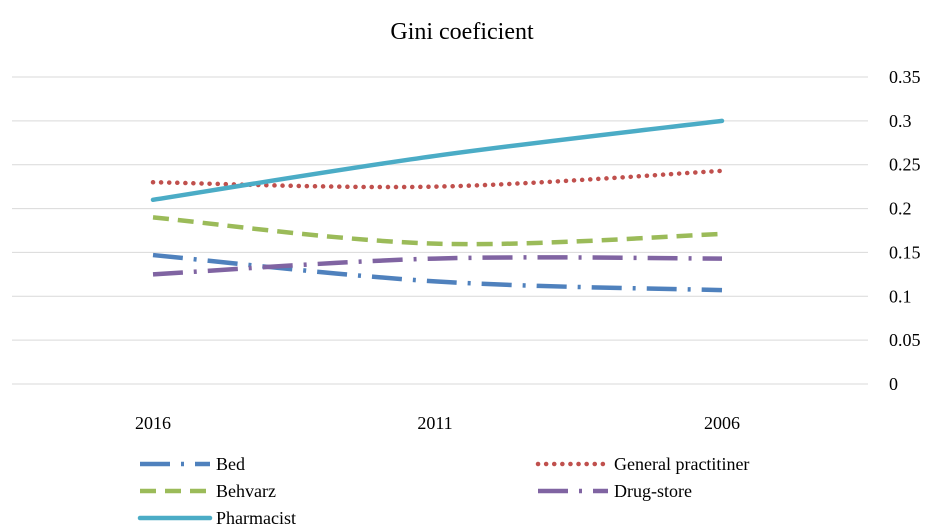  I want to click on legend-entry-behvarz: Behvarz, so click(208, 491).